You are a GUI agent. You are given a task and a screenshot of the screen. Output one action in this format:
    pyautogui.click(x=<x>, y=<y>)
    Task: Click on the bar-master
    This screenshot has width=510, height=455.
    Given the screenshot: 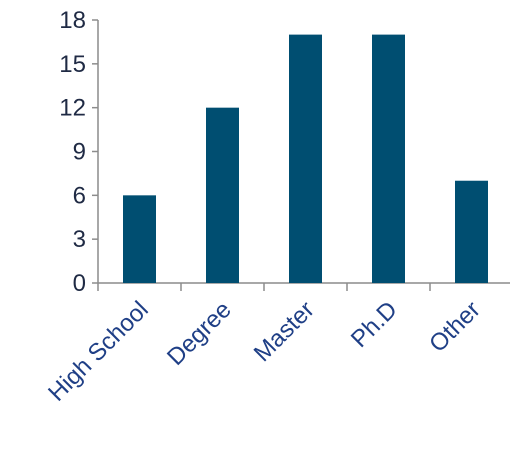 What is the action you would take?
    pyautogui.click(x=305, y=158)
    